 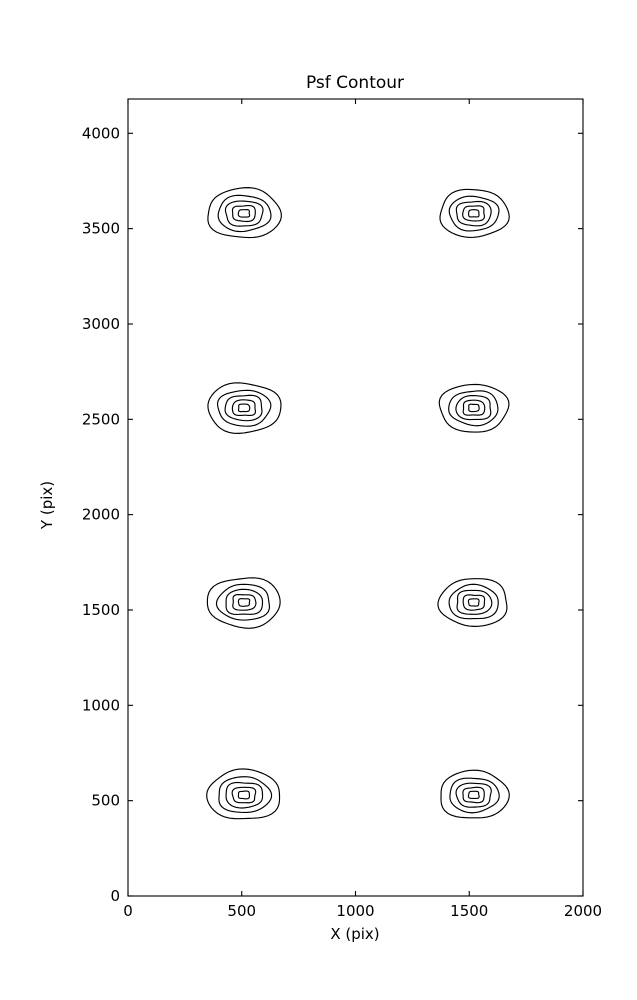 I want to click on y-axis-label: Y (pix), so click(x=47, y=505).